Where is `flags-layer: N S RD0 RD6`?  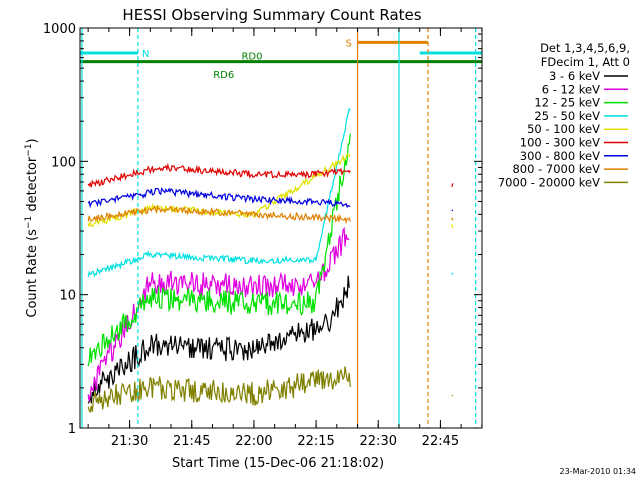
flags-layer: N S RD0 RD6 is located at coordinates (281, 59).